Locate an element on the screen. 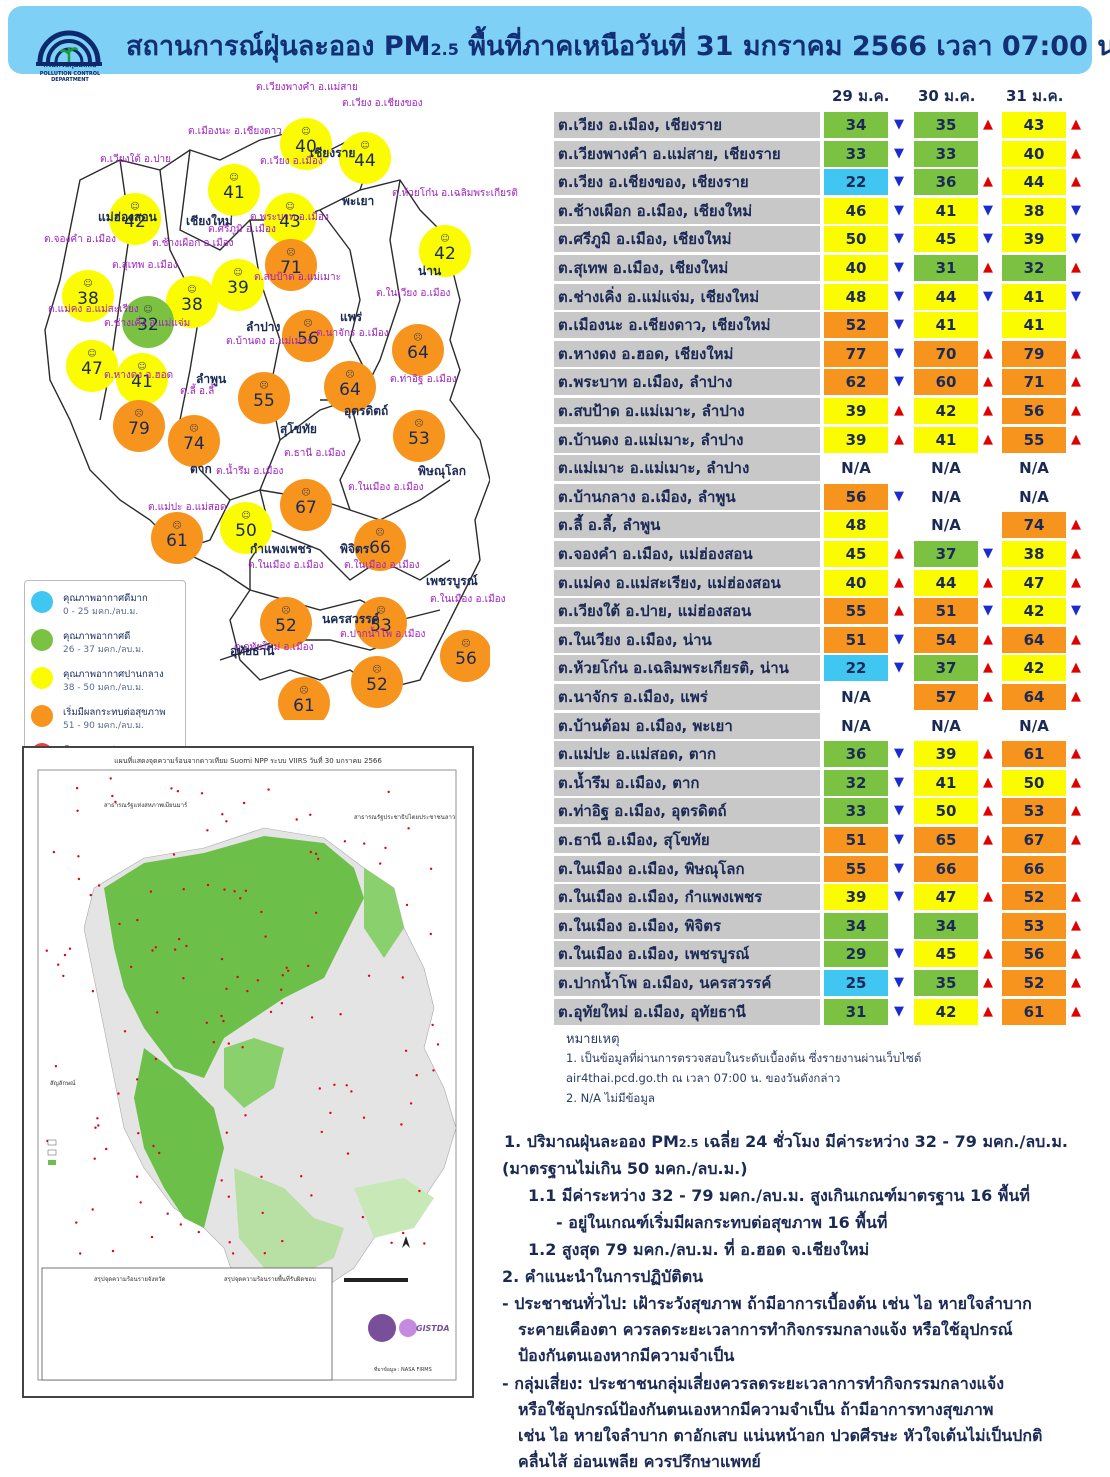  pm25-value-day1: 36 is located at coordinates (856, 754).